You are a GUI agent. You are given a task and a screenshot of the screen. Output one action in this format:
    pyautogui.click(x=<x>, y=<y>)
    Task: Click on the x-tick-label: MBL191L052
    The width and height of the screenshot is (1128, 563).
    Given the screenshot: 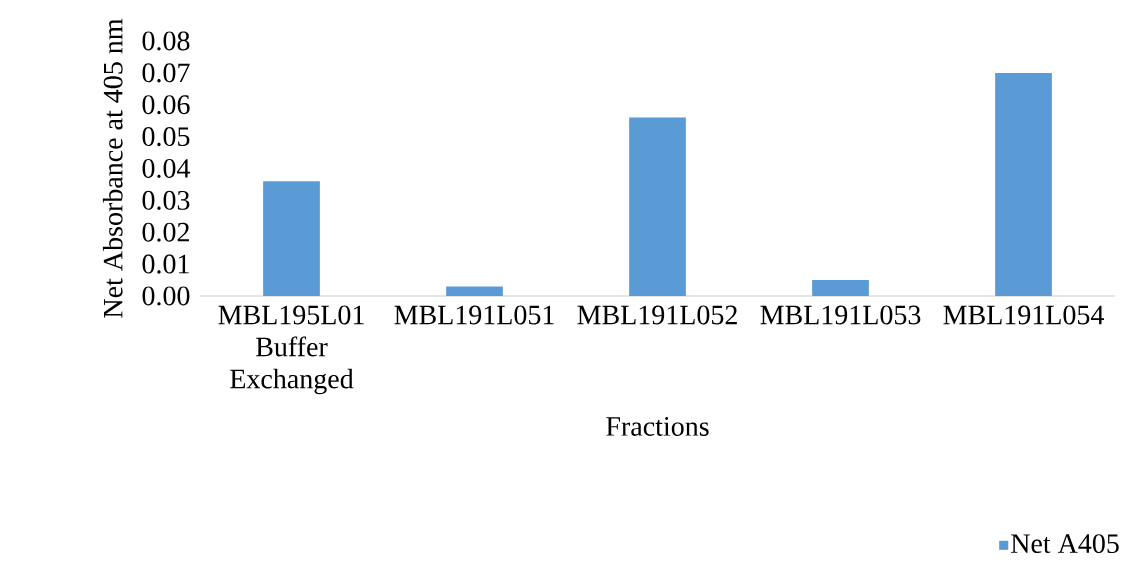 What is the action you would take?
    pyautogui.click(x=657, y=315)
    